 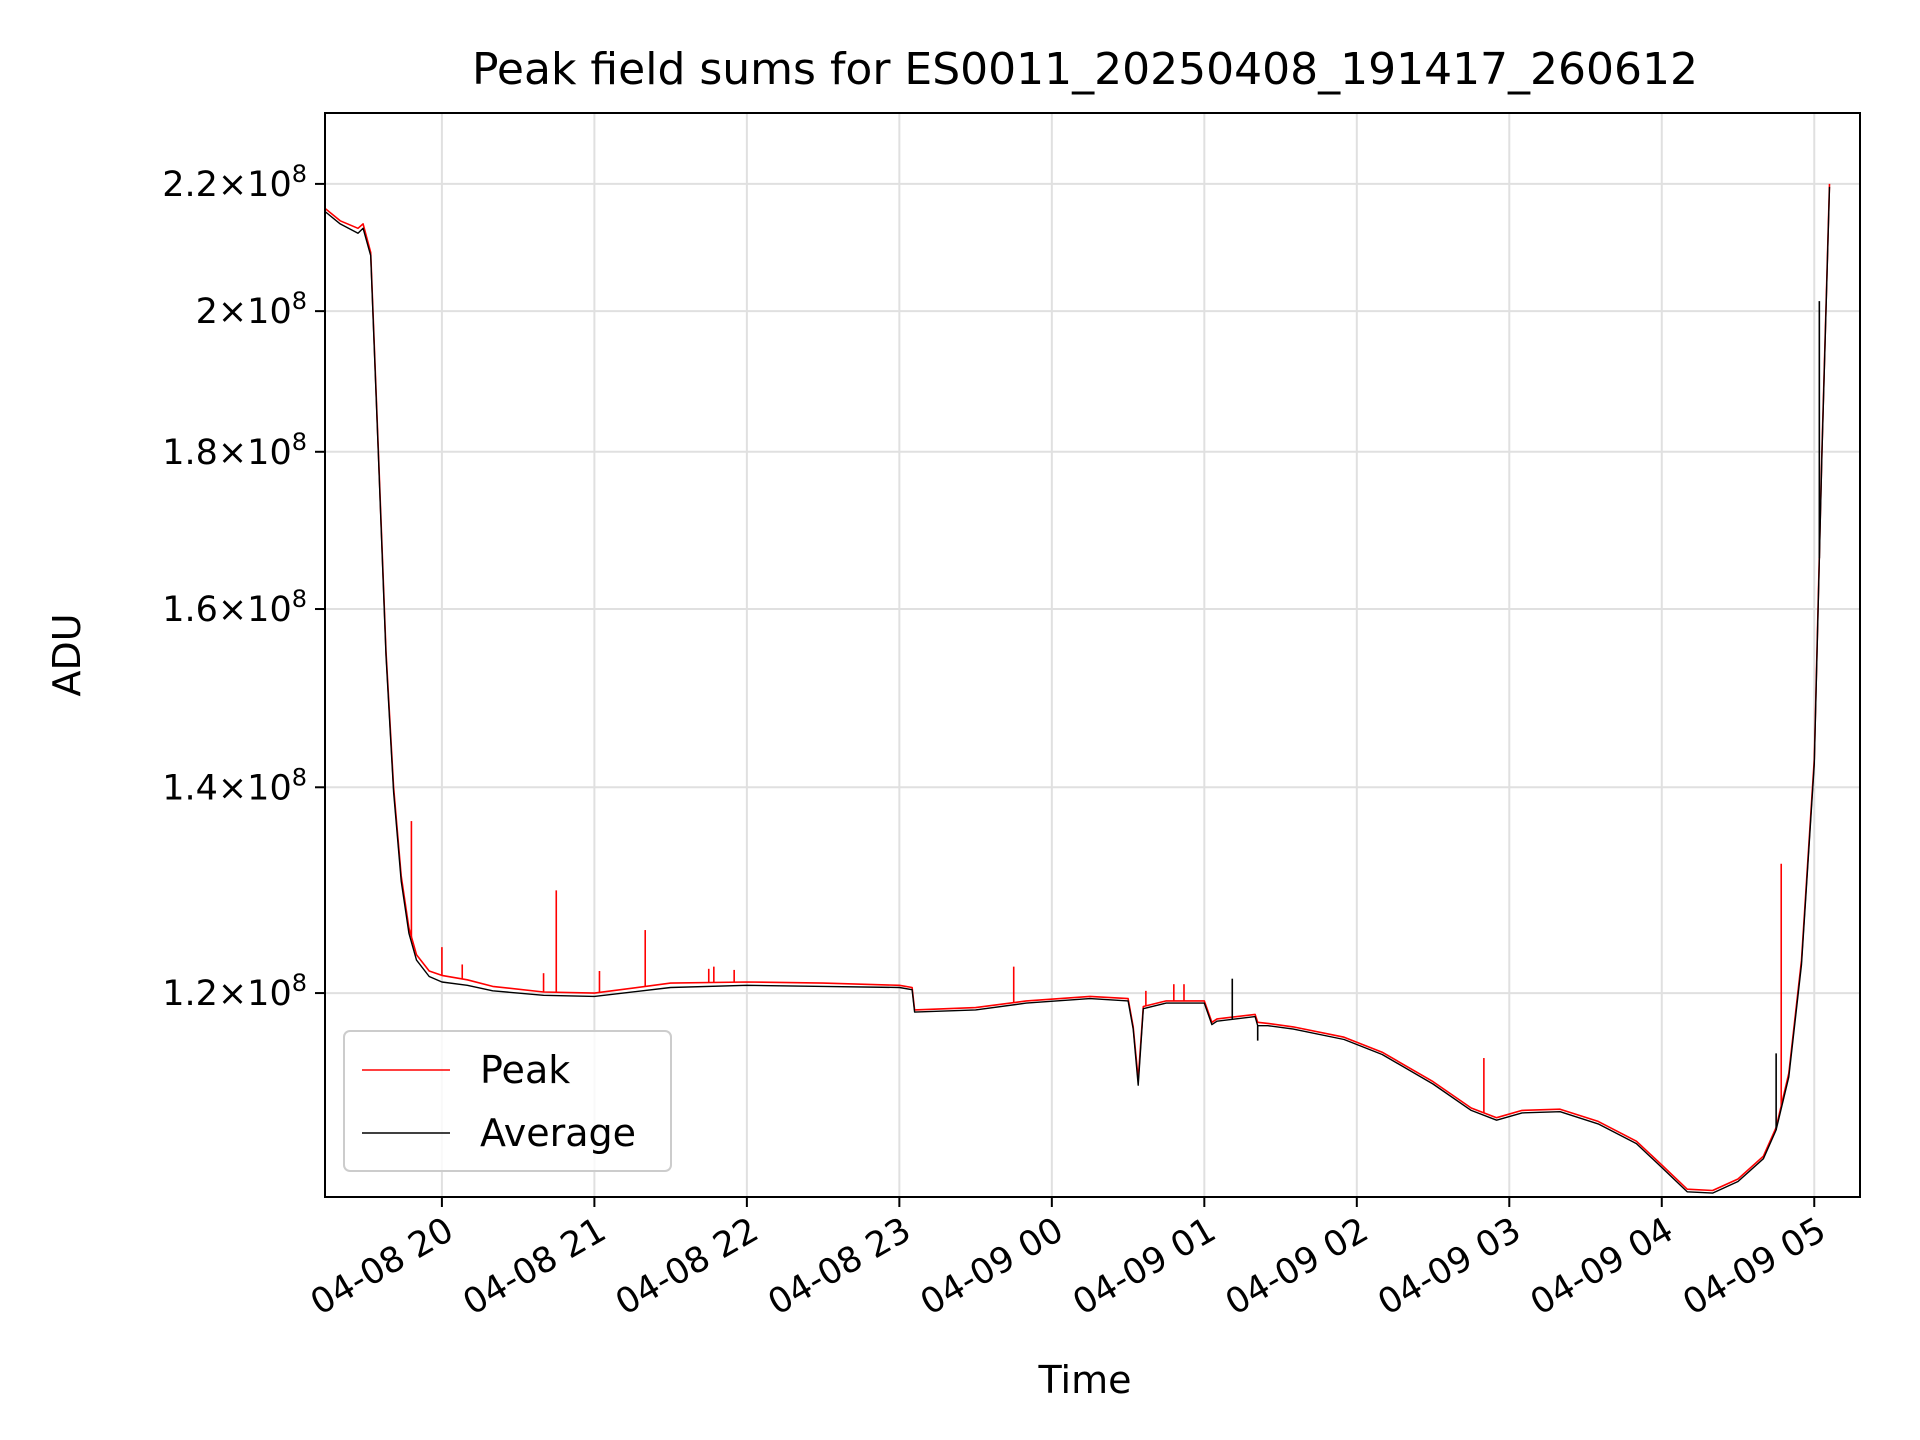 What do you see at coordinates (234, 991) in the screenshot?
I see `y-tick-label: 1.2×108` at bounding box center [234, 991].